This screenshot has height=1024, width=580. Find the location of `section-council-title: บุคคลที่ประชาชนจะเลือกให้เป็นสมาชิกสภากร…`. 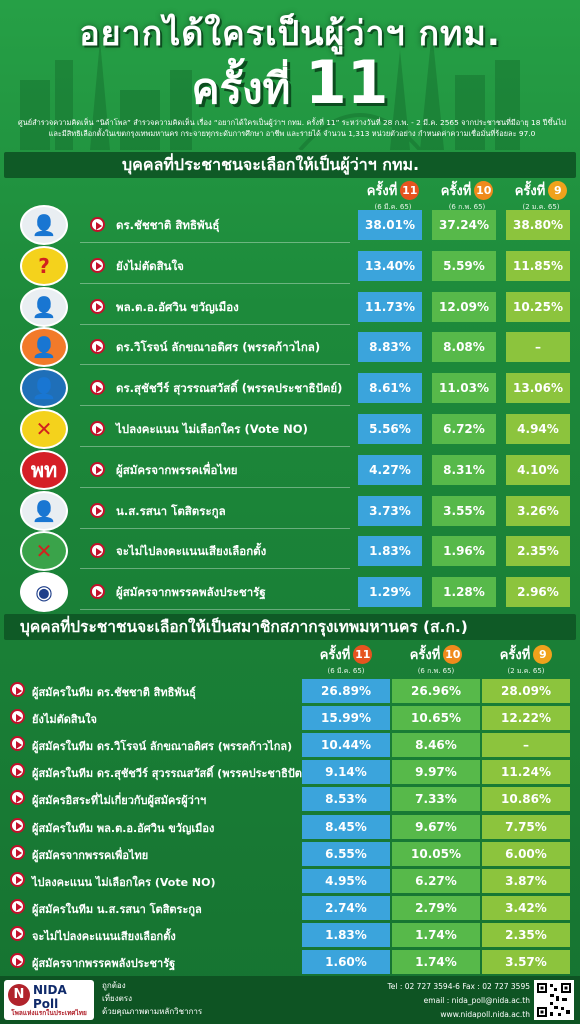

section-council-title: บุคคลที่ประชาชนจะเลือกให้เป็นสมาชิกสภากร… is located at coordinates (290, 627).